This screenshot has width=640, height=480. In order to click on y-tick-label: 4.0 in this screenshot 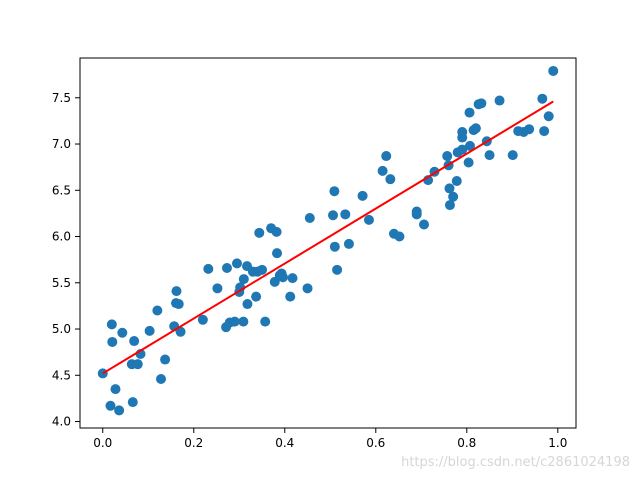, I will do `click(61, 422)`.